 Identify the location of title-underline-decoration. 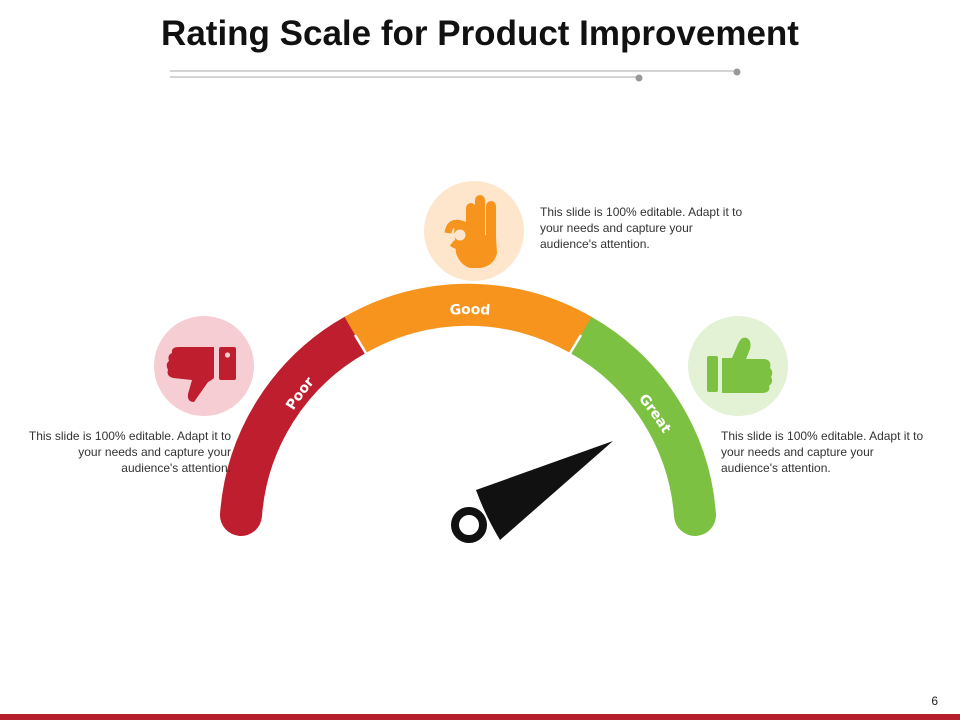
(455, 75).